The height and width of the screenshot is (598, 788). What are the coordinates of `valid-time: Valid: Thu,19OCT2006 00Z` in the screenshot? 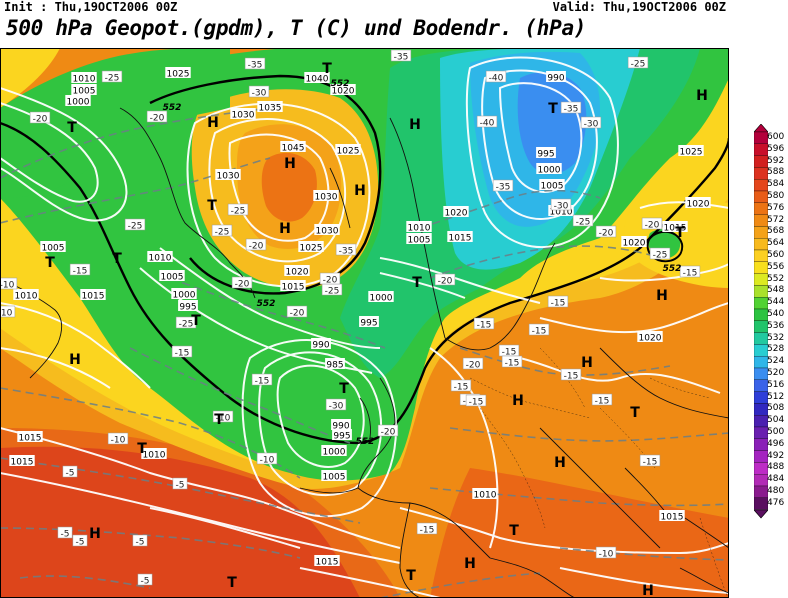 It's located at (639, 7).